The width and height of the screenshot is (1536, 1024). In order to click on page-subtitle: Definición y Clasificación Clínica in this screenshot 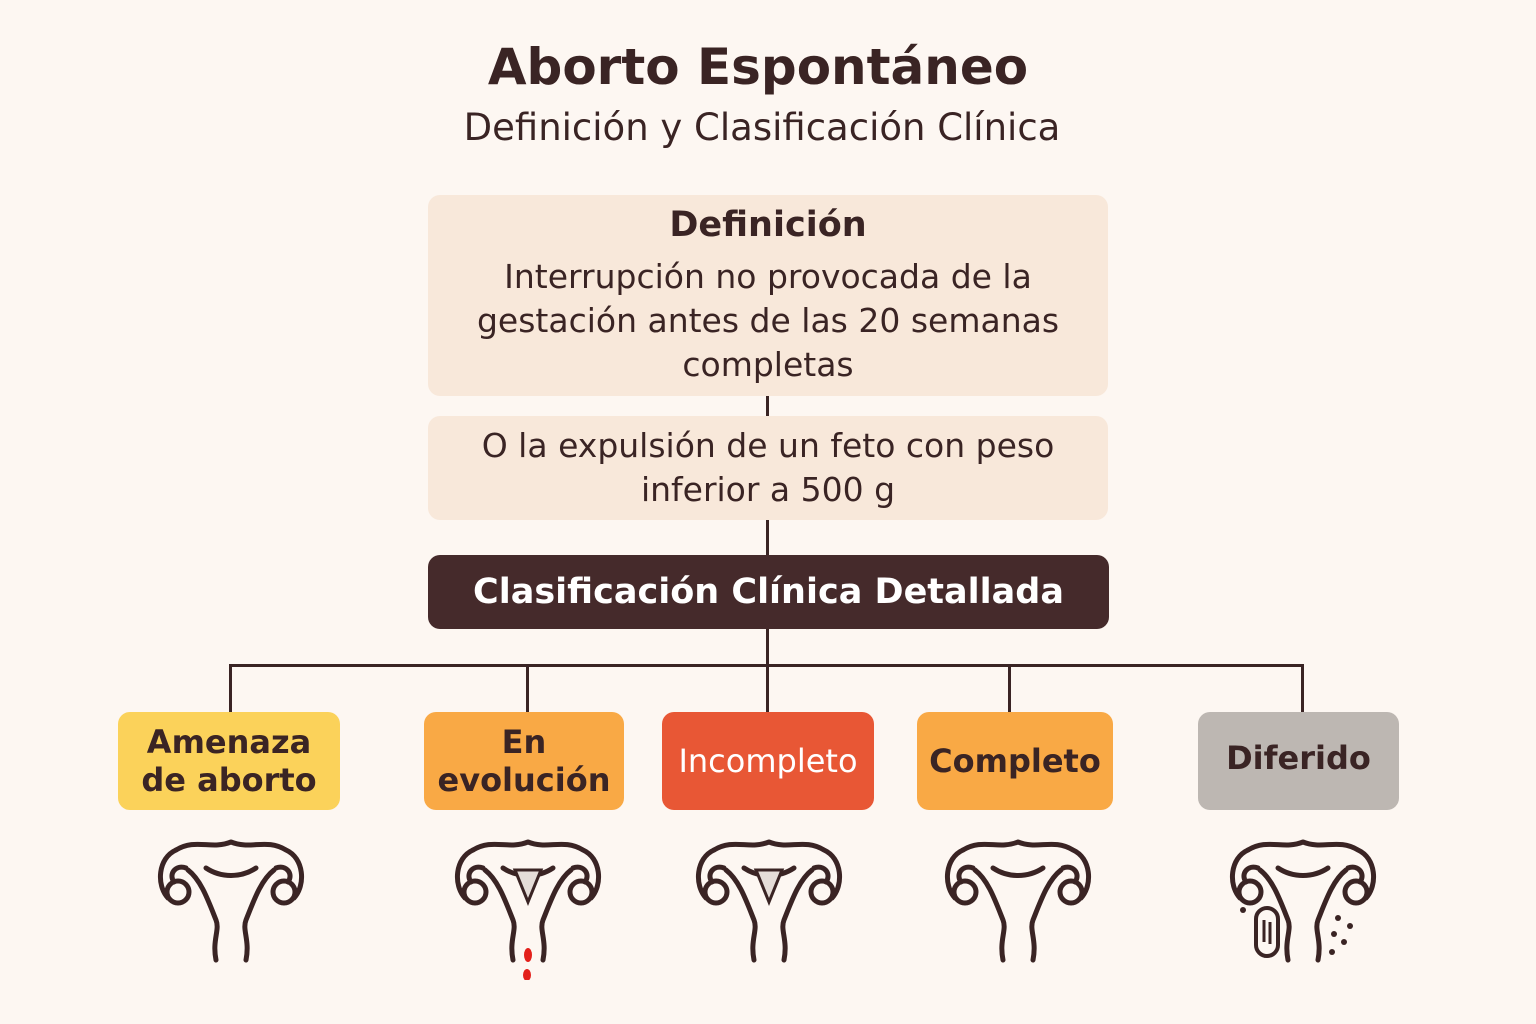, I will do `click(762, 127)`.